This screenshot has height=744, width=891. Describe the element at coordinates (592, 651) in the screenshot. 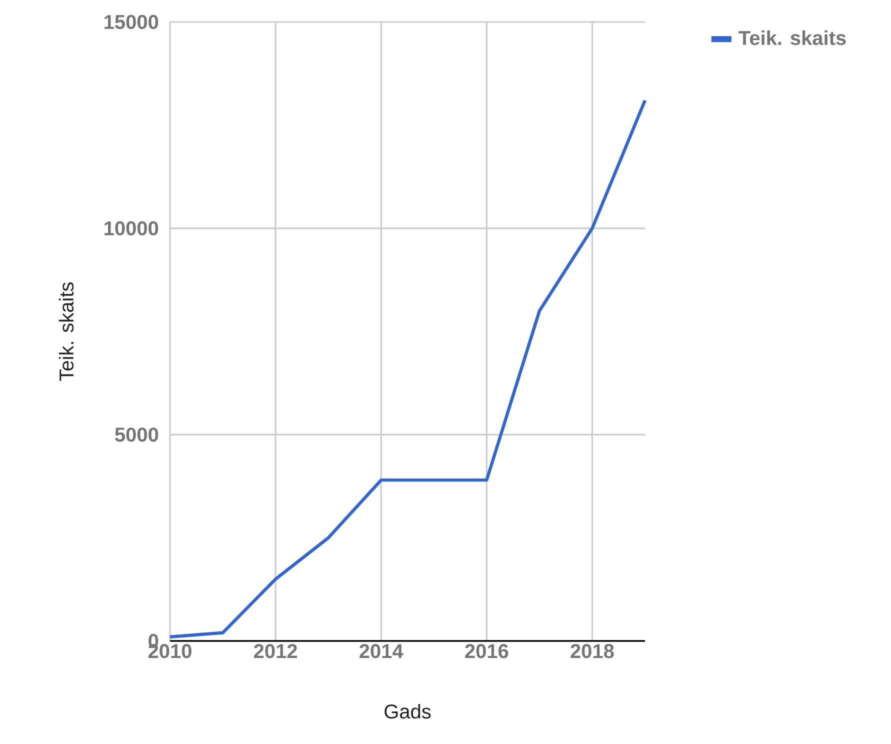

I see `x-tick-label: 2018` at that location.